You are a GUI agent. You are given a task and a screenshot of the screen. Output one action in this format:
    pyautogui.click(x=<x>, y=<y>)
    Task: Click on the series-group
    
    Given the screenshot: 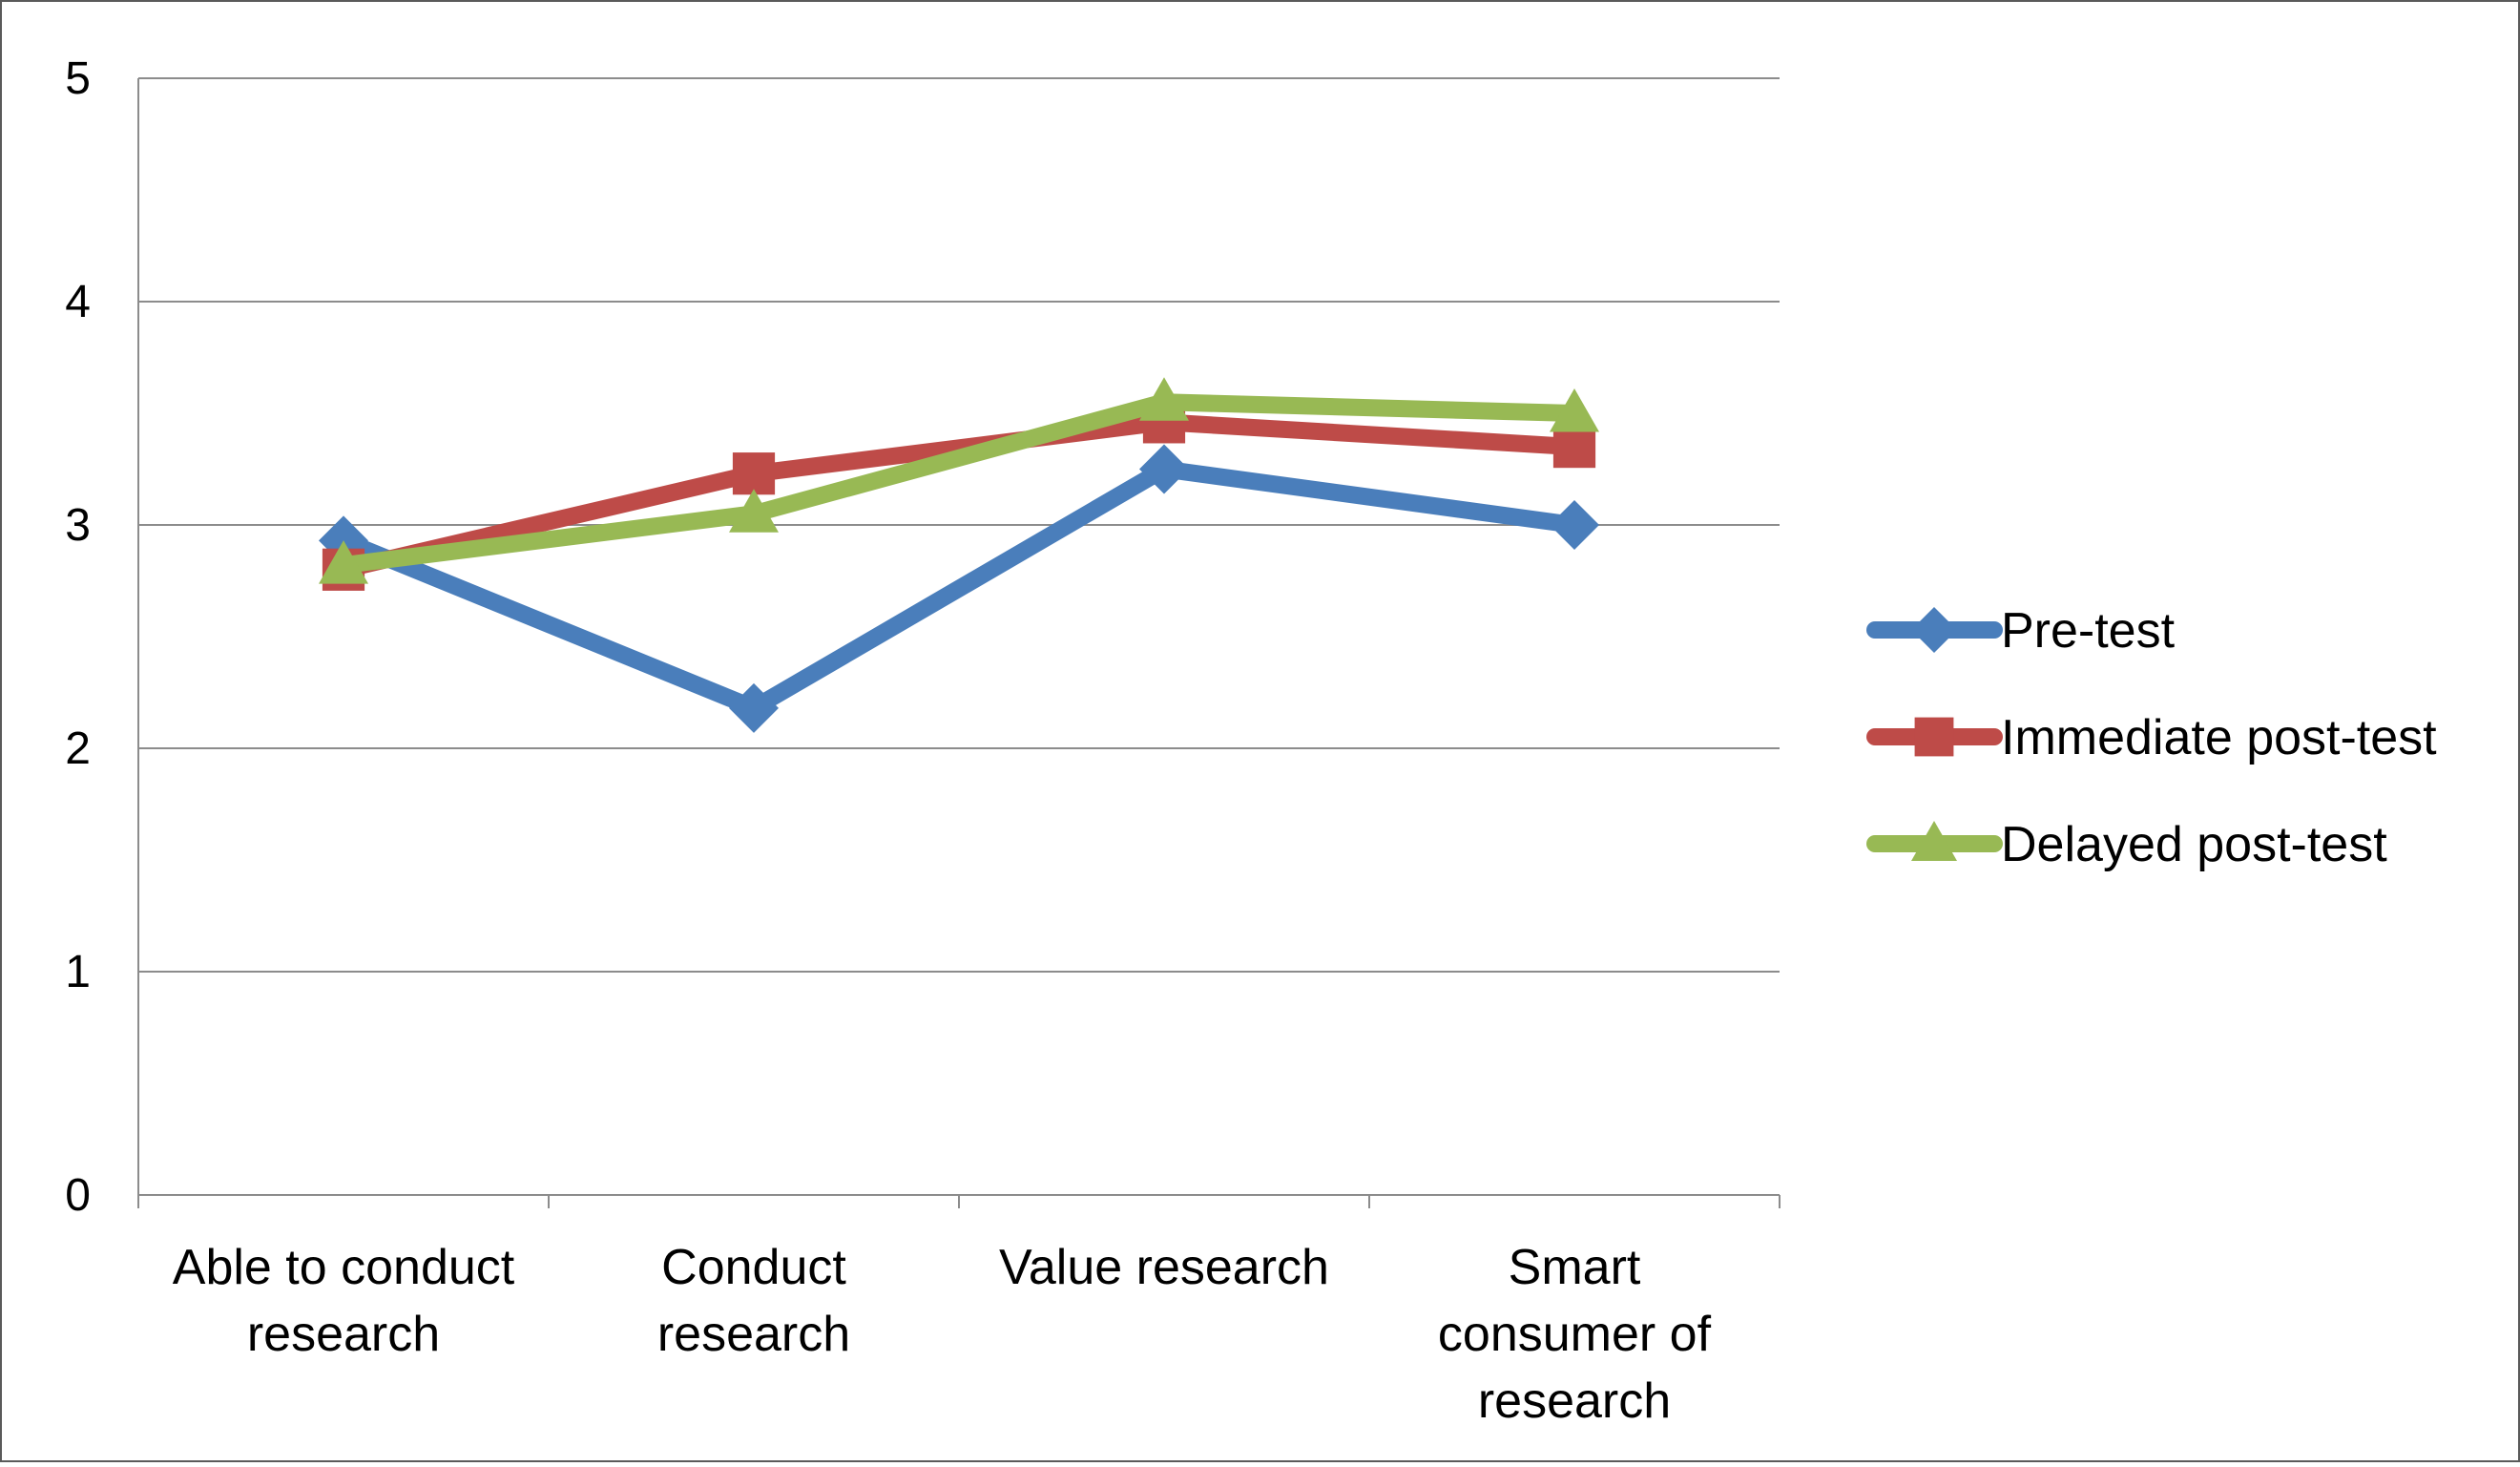 What is the action you would take?
    pyautogui.click(x=959, y=555)
    